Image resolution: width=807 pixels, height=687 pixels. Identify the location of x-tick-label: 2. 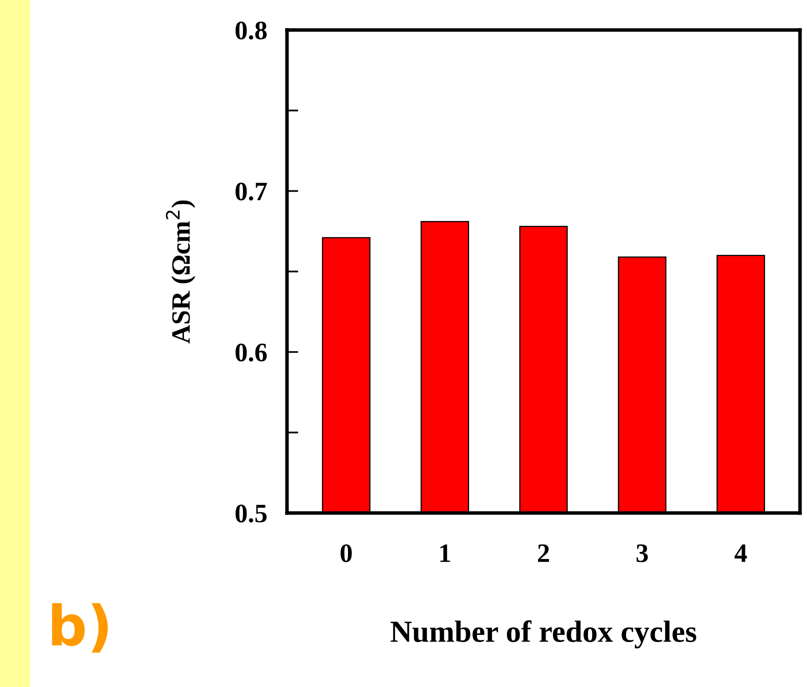
(543, 553).